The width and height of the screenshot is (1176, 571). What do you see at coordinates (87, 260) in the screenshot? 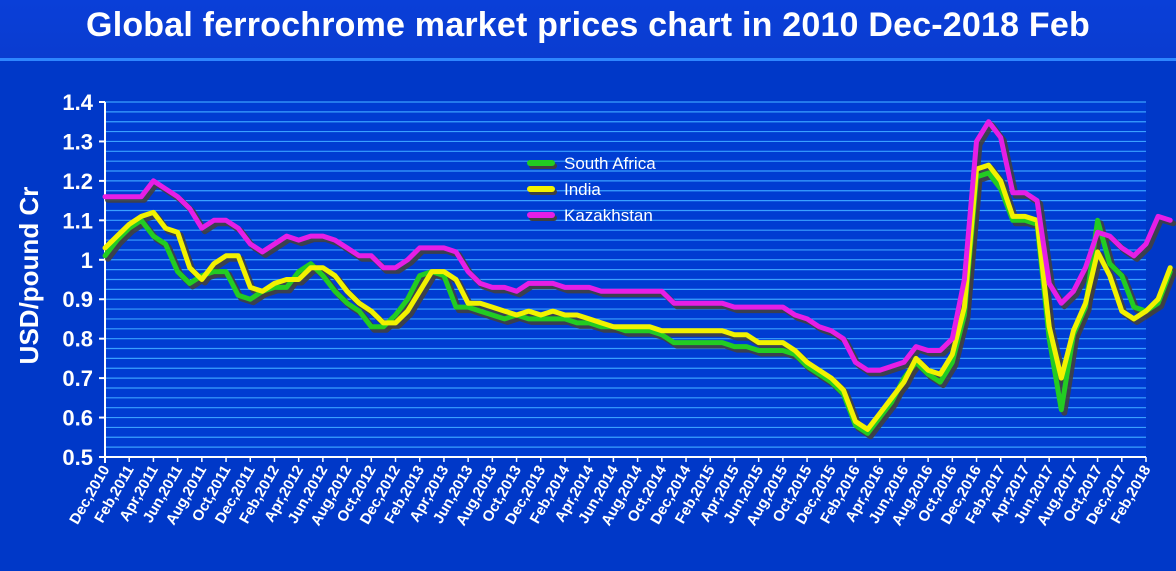
I see `y-tick-label: 1` at bounding box center [87, 260].